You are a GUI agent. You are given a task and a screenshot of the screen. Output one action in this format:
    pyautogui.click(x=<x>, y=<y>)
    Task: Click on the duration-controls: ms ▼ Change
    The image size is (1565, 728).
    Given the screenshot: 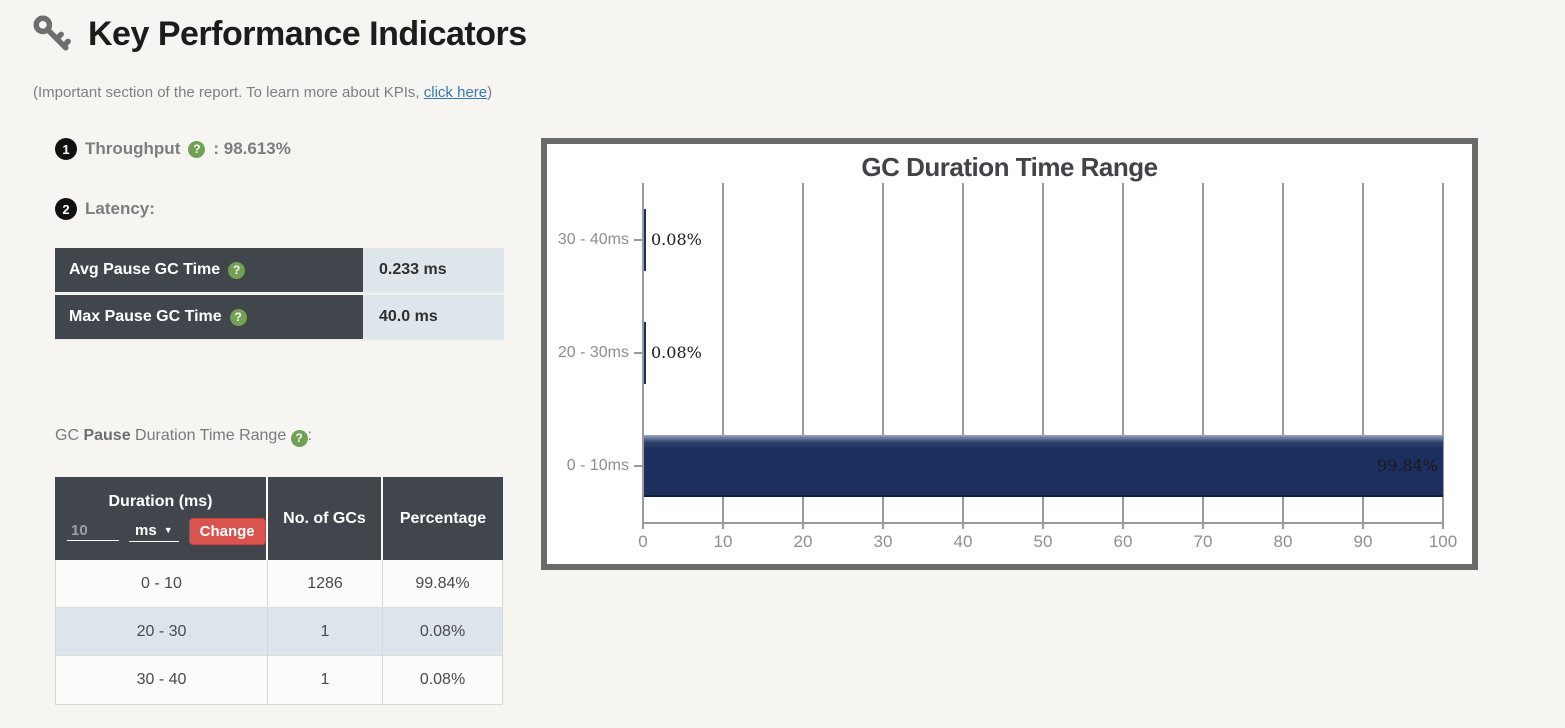 What is the action you would take?
    pyautogui.click(x=164, y=531)
    